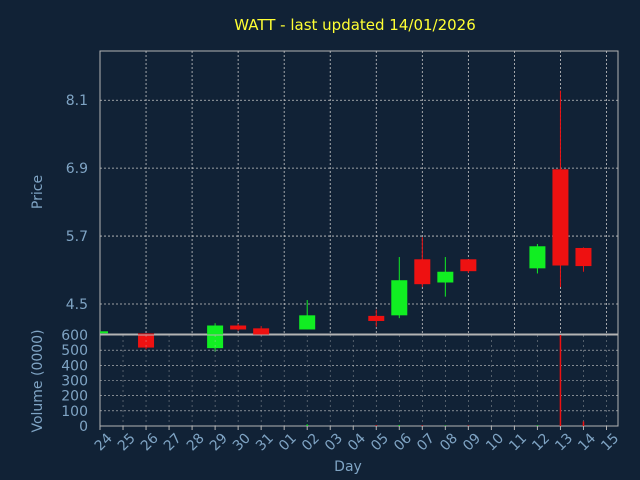 The height and width of the screenshot is (480, 640). Describe the element at coordinates (610, 442) in the screenshot. I see `x-tick-label: 15` at that location.